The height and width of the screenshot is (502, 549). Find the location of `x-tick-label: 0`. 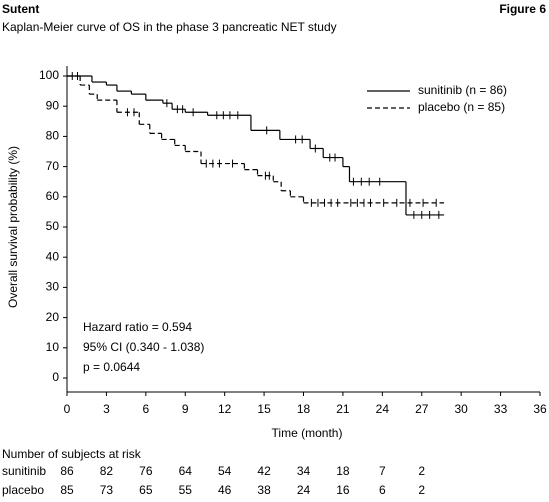

x-tick-label: 0 is located at coordinates (67, 409).